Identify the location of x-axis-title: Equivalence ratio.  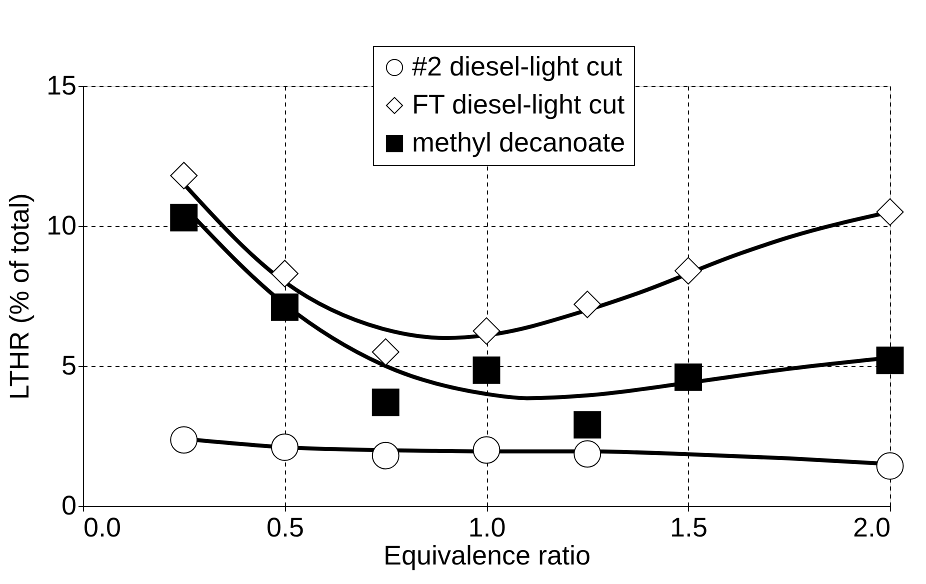
(487, 555).